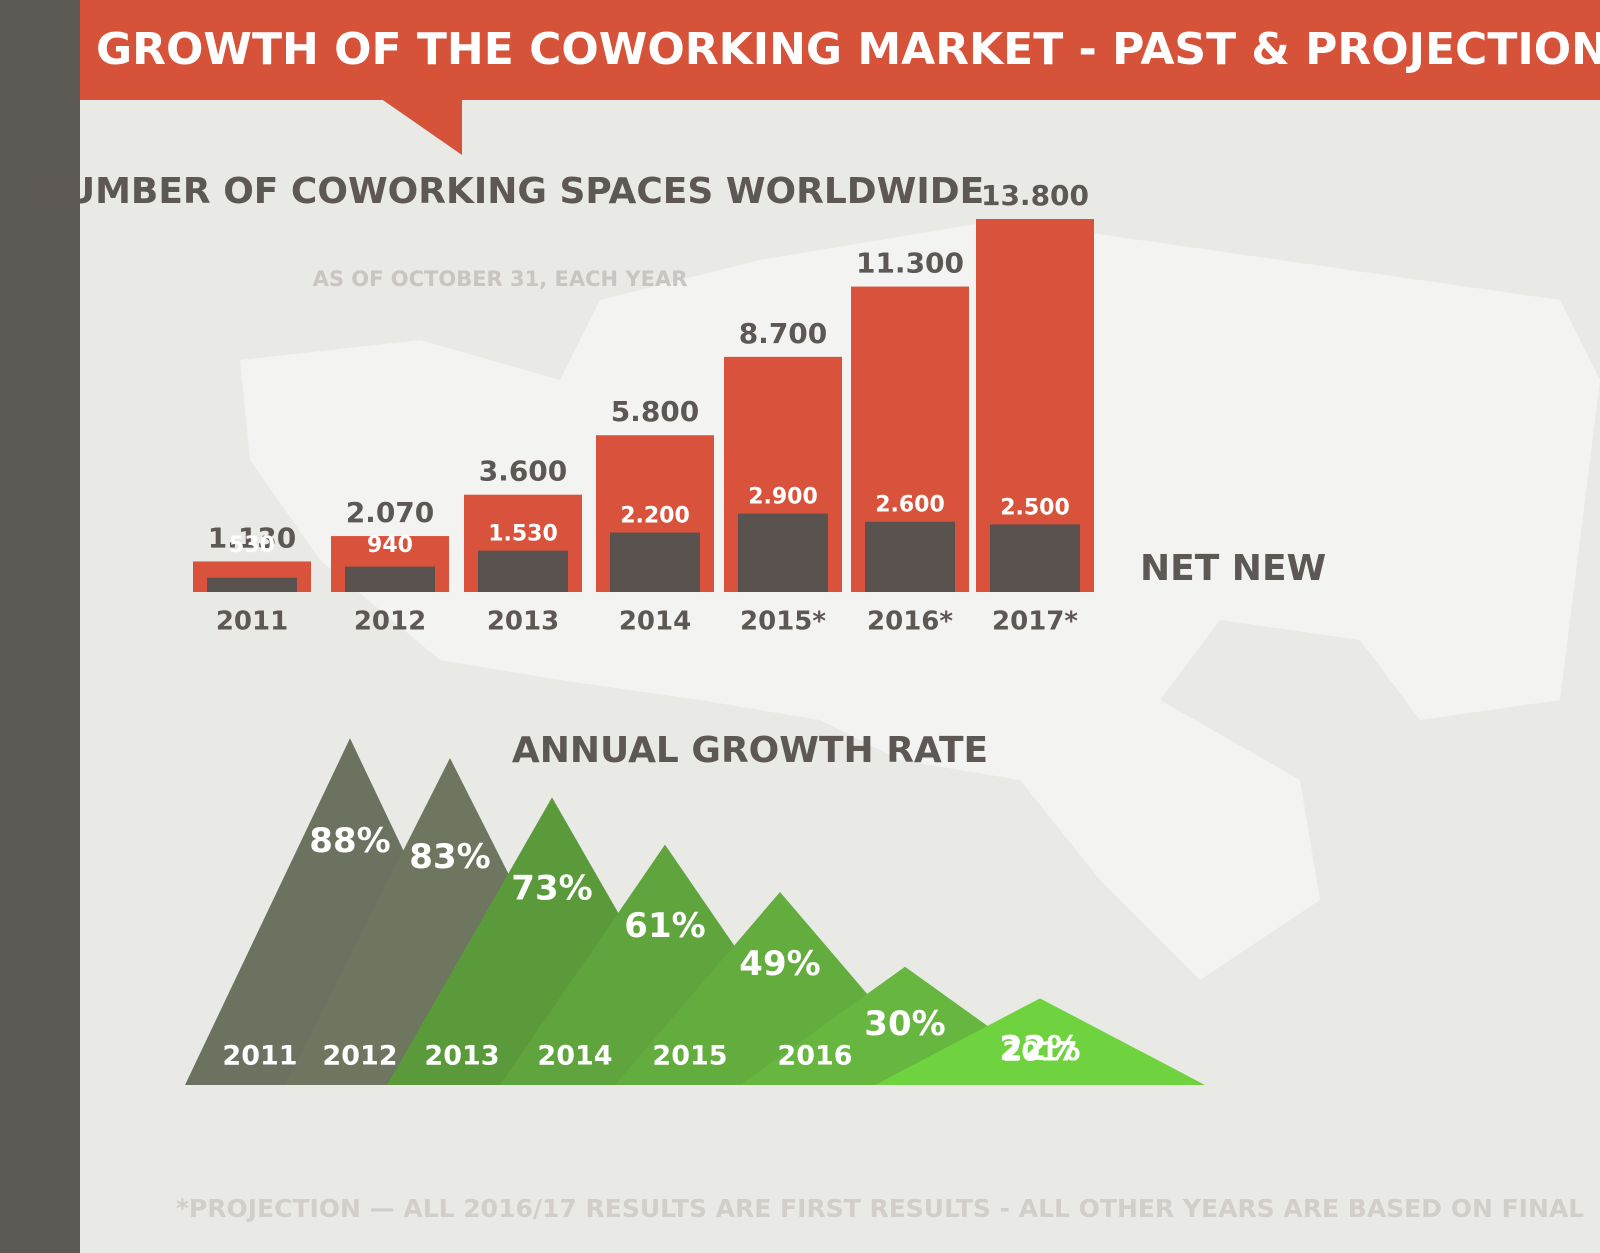 The width and height of the screenshot is (1600, 1253). What do you see at coordinates (750, 750) in the screenshot?
I see `mountain-chart-title: ANNUAL GROWTH RATE` at bounding box center [750, 750].